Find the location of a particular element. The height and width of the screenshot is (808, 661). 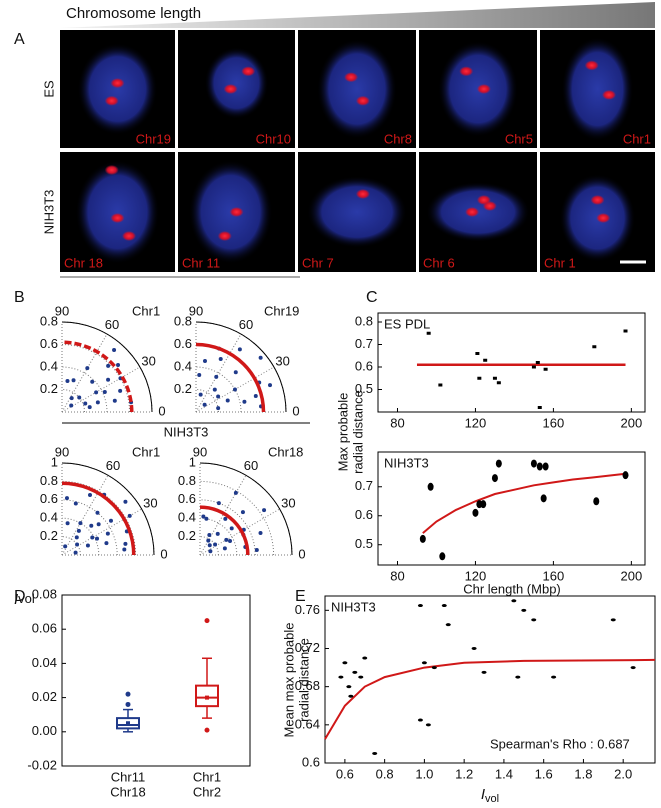

x-axis-label: Ivol is located at coordinates (490, 795).